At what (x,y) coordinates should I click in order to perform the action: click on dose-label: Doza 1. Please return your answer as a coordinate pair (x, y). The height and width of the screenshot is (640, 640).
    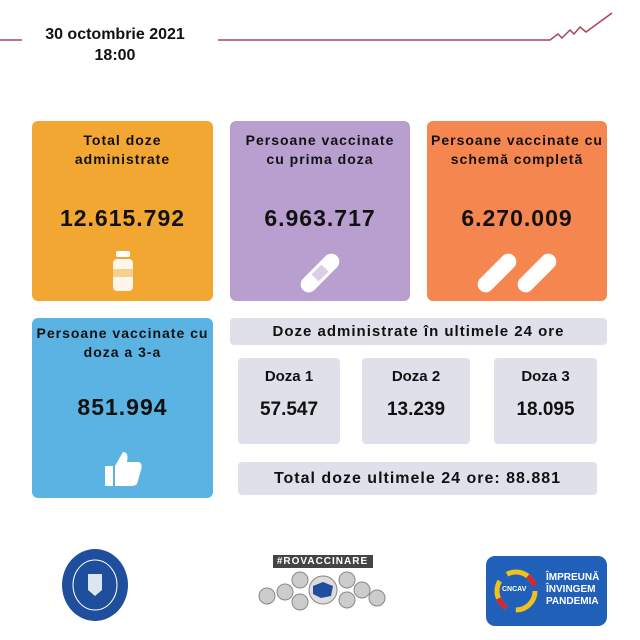
    Looking at the image, I should click on (289, 376).